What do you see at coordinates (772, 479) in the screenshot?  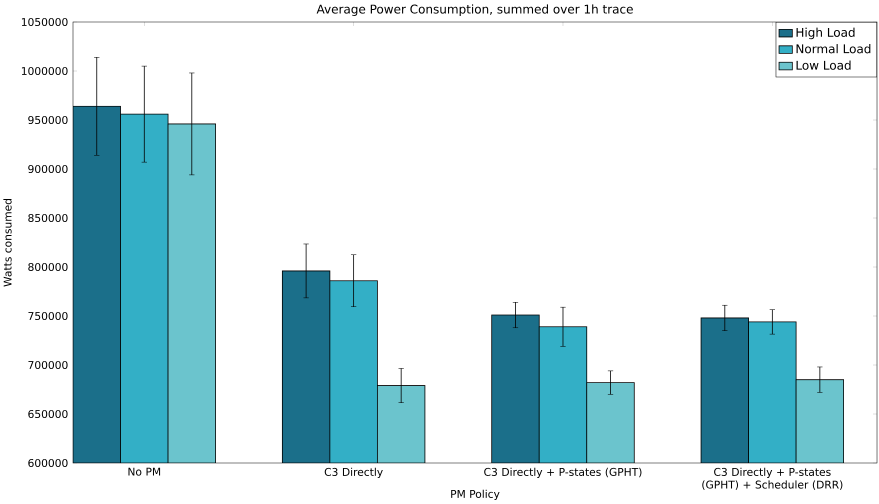 I see `x-tick-label: C3 Directly + P-states (GPHT) + Scheduler (DRR)` at bounding box center [772, 479].